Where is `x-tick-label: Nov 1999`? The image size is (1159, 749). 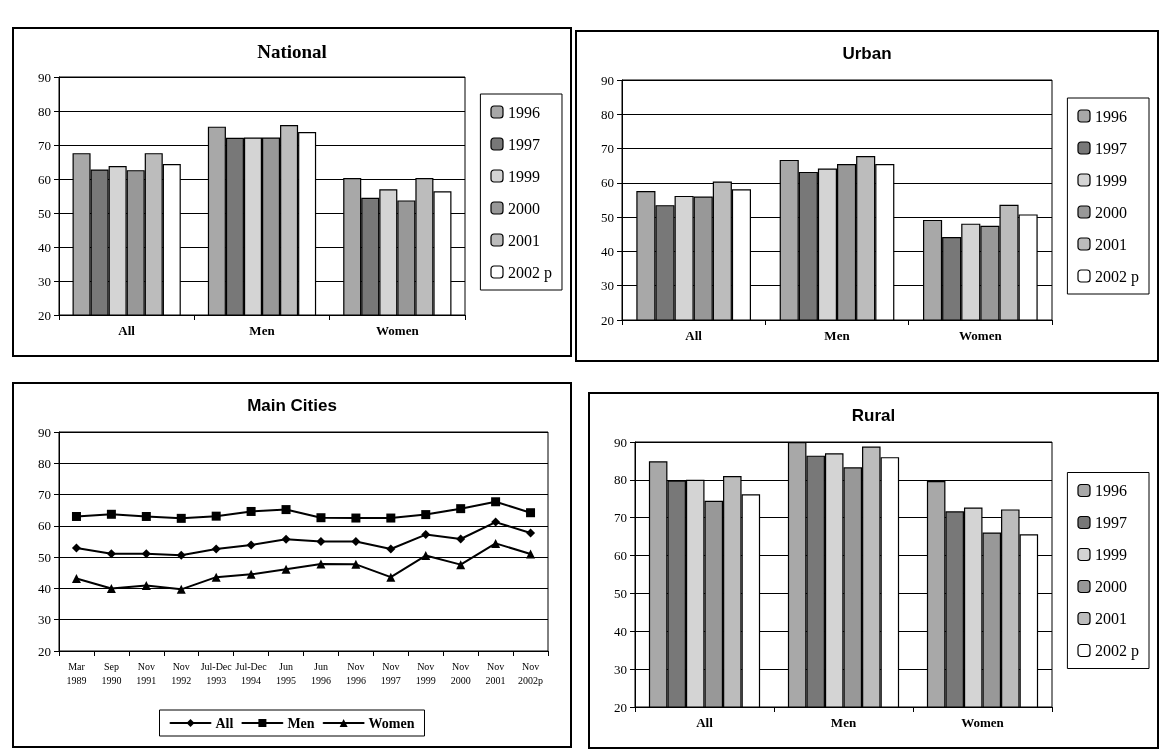 x-tick-label: Nov 1999 is located at coordinates (425, 673).